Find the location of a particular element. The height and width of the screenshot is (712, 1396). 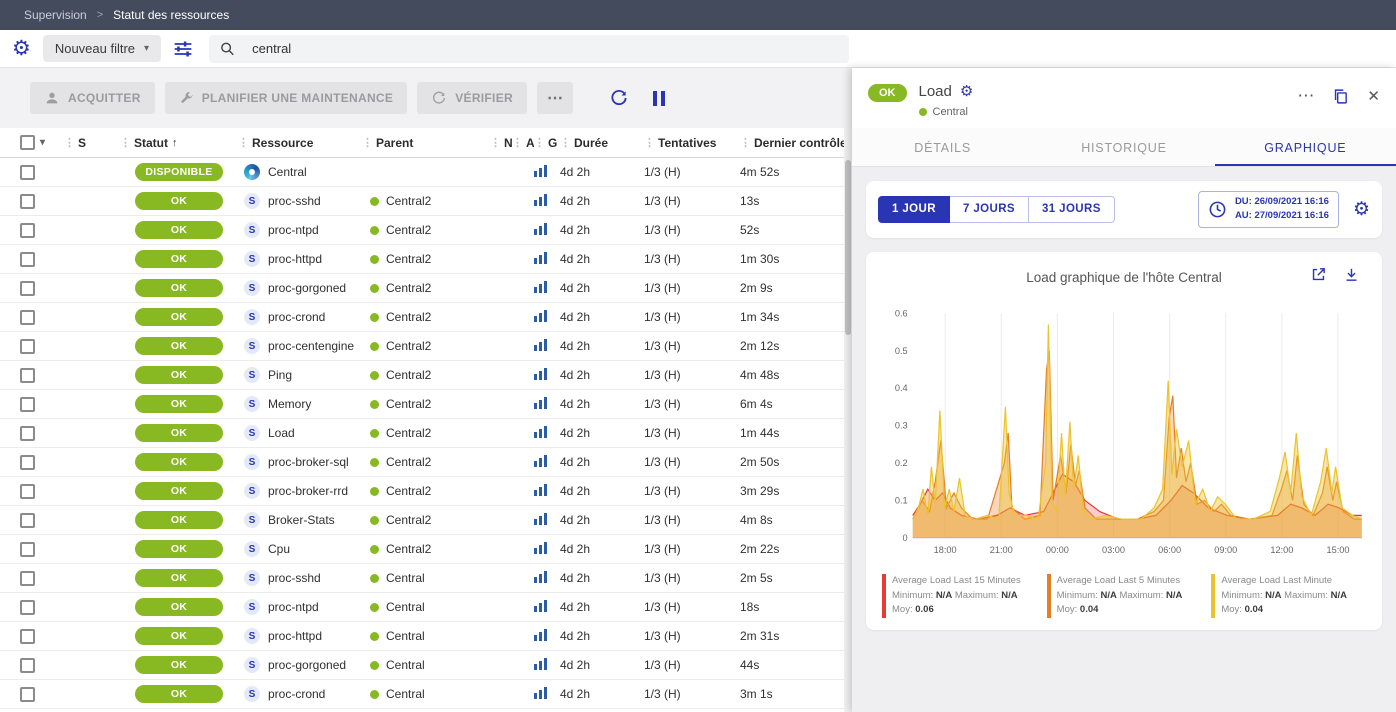

table-row: OK S proc-httpd Central2 is located at coordinates (426, 259).